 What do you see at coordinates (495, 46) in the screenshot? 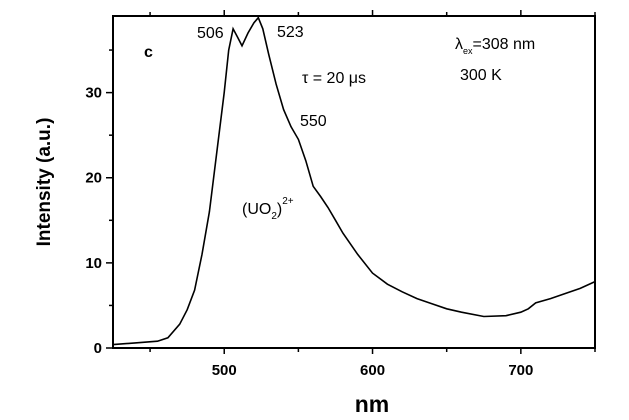
I see `excitation-label: λex=308 nm` at bounding box center [495, 46].